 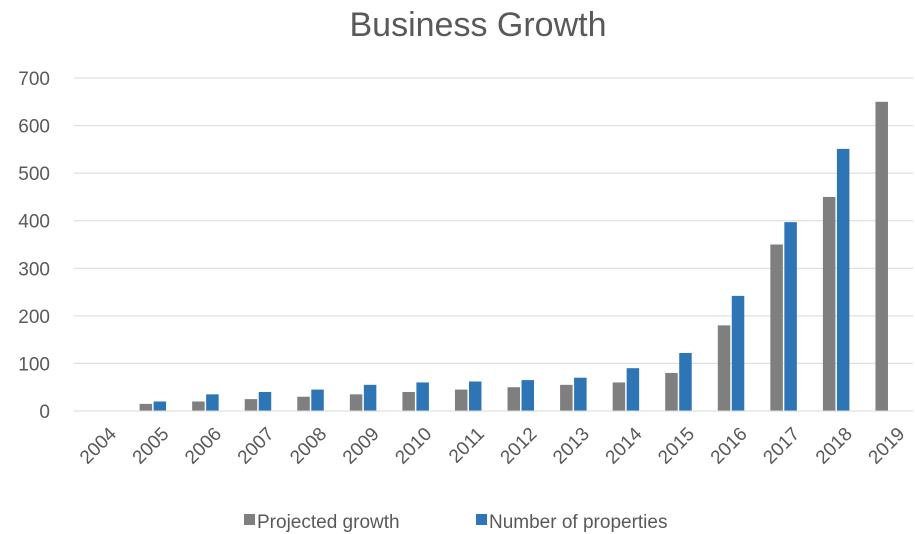 What do you see at coordinates (256, 446) in the screenshot?
I see `x-tick-label: 2007` at bounding box center [256, 446].